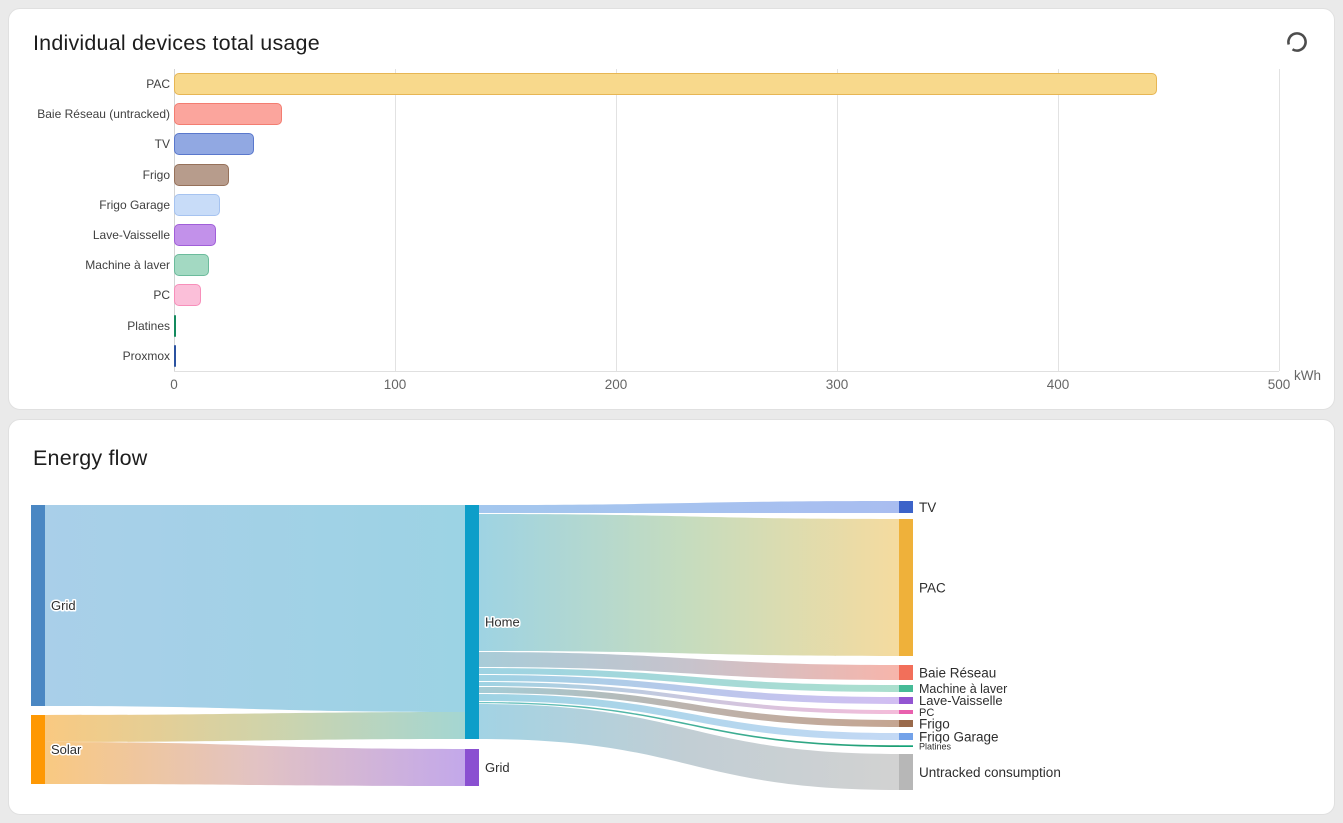 This screenshot has height=823, width=1343. What do you see at coordinates (90, 458) in the screenshot?
I see `energy-flow-card-title: Energy flow` at bounding box center [90, 458].